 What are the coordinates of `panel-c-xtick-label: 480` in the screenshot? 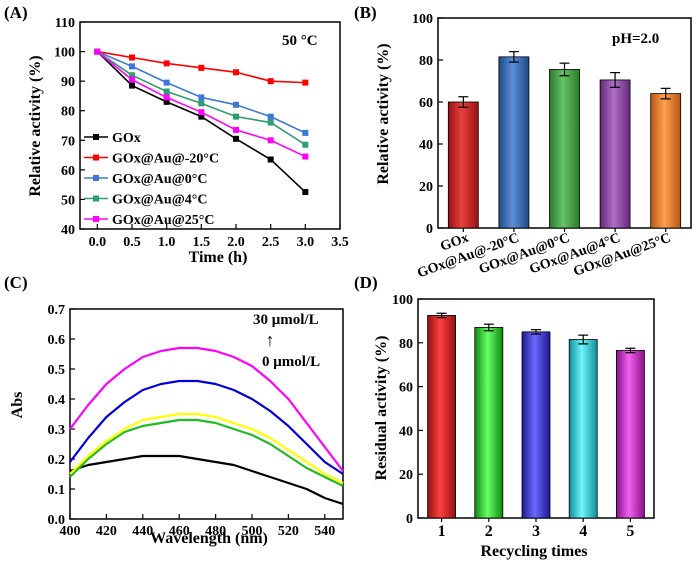 It's located at (215, 531).